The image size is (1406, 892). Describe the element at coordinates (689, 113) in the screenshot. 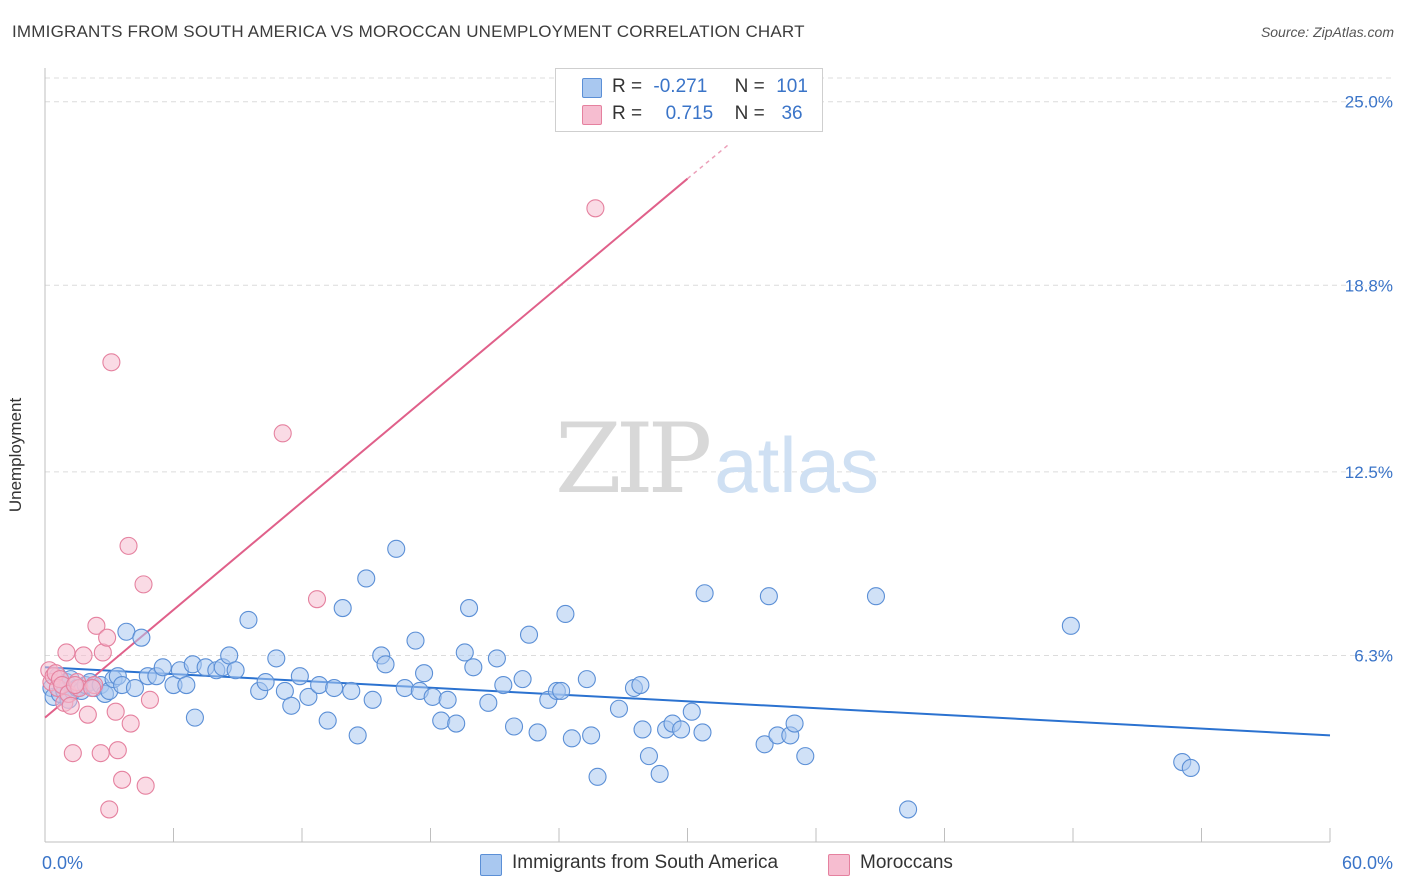

I see `legend-r-value: 0.715` at that location.